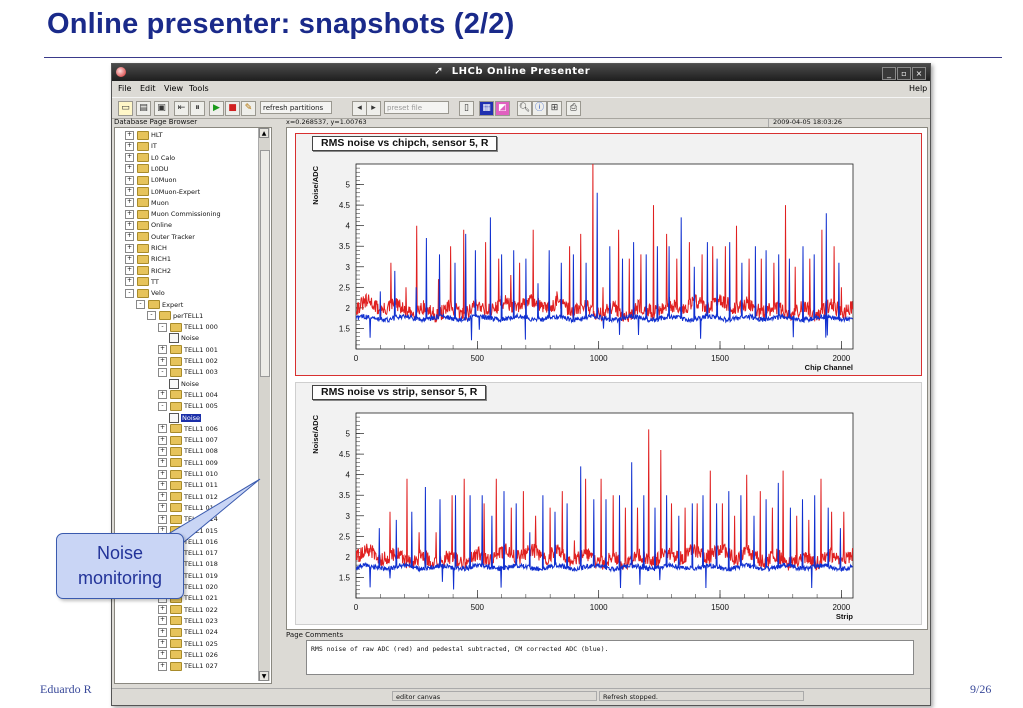 This screenshot has width=1023, height=708. I want to click on open-icon: ▤, so click(143, 108).